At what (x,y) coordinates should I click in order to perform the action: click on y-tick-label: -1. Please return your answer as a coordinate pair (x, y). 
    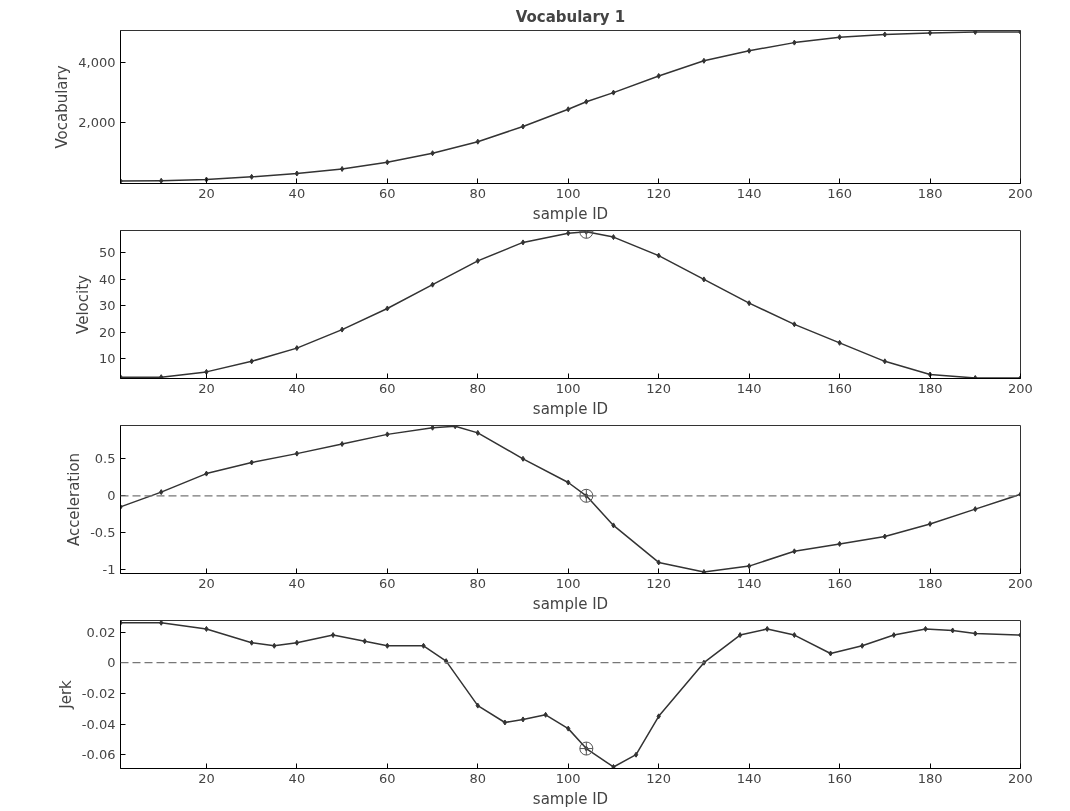
    Looking at the image, I should click on (109, 570).